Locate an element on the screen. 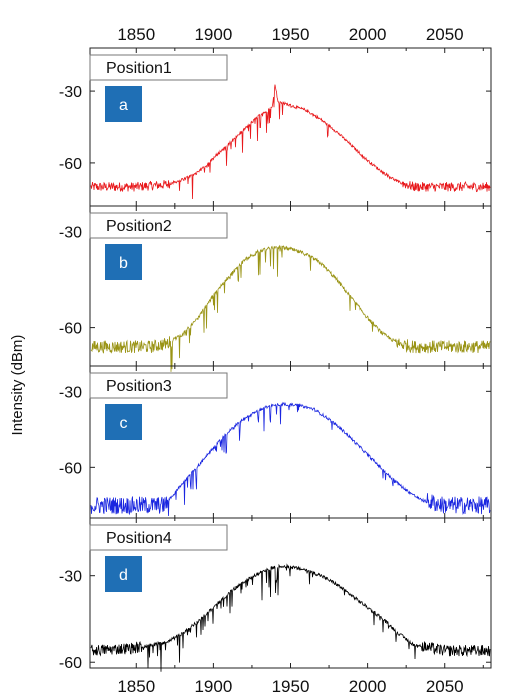 This screenshot has width=505, height=696. y-axis-label: Intensity (dBm) is located at coordinates (17, 385).